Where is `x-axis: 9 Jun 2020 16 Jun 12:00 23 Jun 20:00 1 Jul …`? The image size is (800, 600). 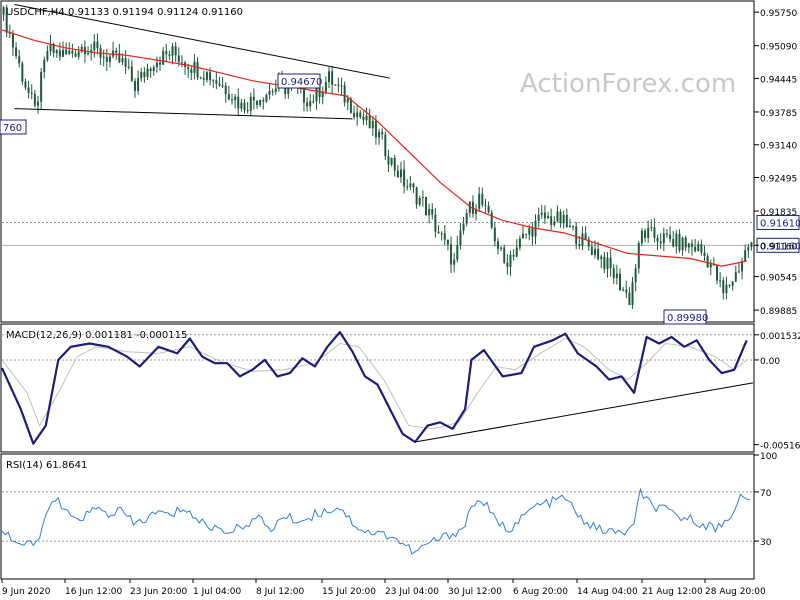 x-axis: 9 Jun 2020 16 Jun 12:00 23 Jun 20:00 1 Jul … is located at coordinates (383, 588).